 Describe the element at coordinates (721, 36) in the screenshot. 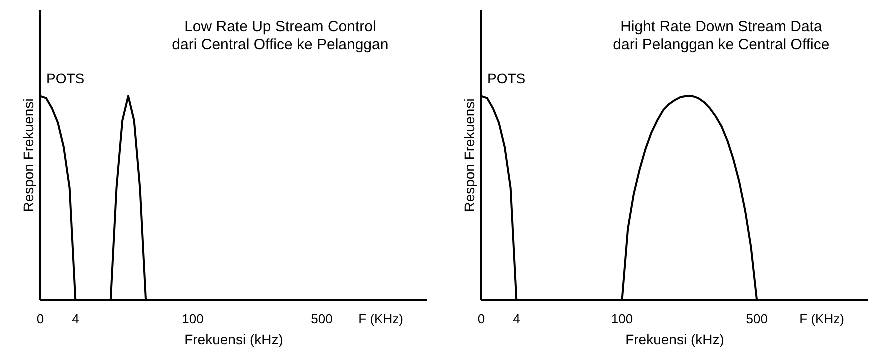

I see `chart-title: Hight Rate Down Stream Data dari Pelanggan ke Central Office` at that location.